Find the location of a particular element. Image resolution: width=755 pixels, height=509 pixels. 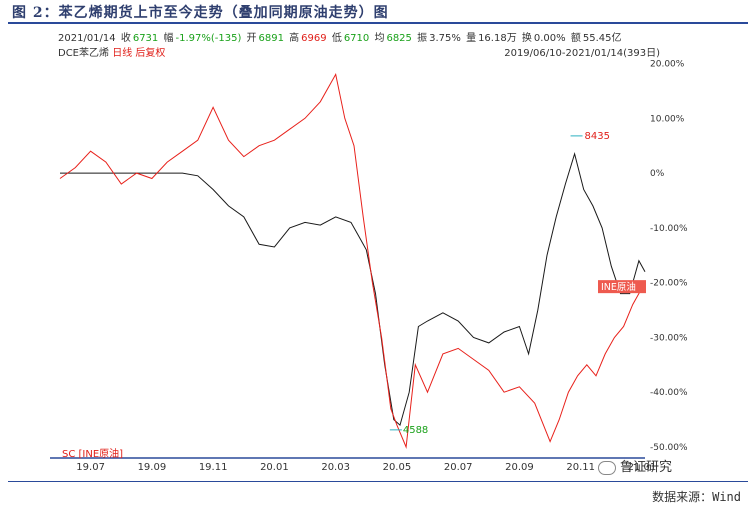

x-tick-label: 20.01 is located at coordinates (274, 467).